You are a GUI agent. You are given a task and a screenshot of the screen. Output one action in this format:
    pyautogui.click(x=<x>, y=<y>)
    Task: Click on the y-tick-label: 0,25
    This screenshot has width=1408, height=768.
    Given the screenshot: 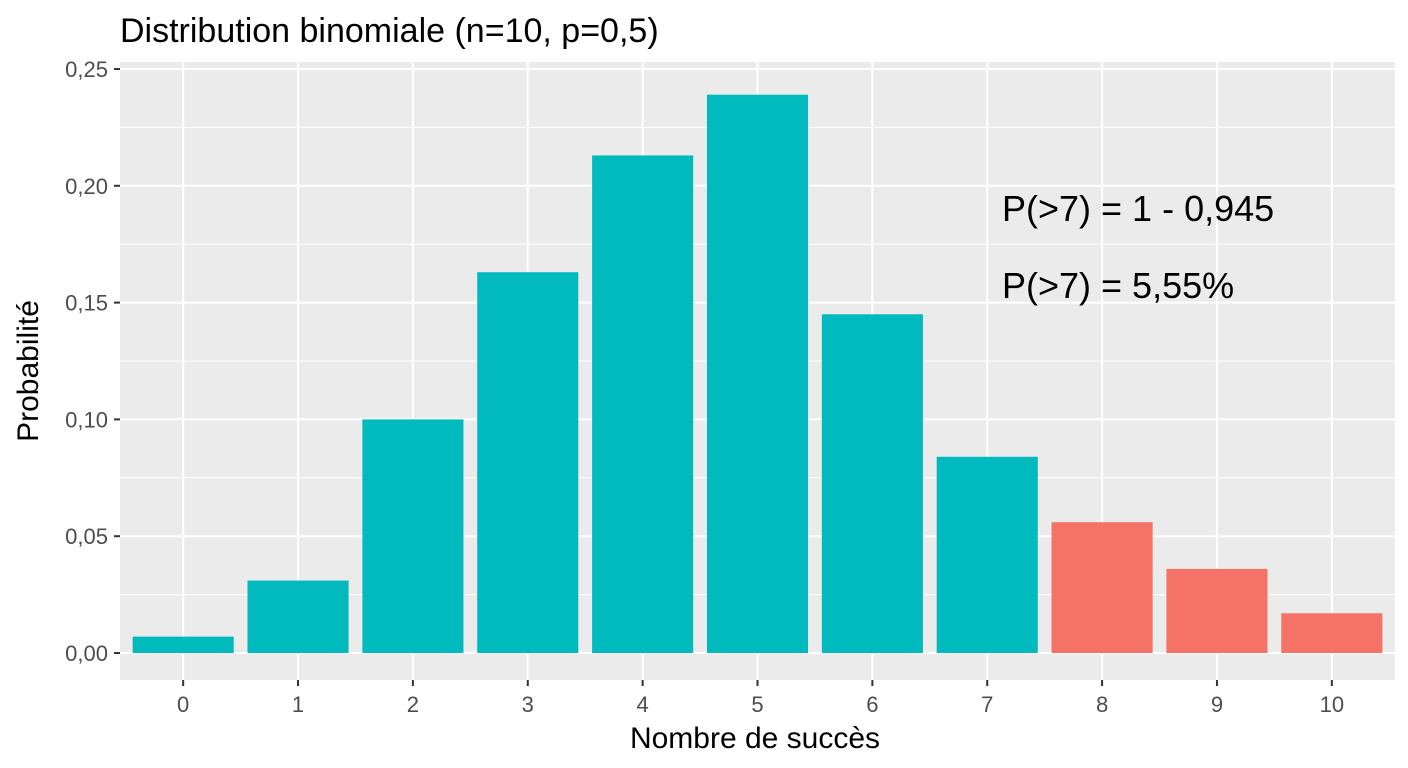 What is the action you would take?
    pyautogui.click(x=86, y=69)
    